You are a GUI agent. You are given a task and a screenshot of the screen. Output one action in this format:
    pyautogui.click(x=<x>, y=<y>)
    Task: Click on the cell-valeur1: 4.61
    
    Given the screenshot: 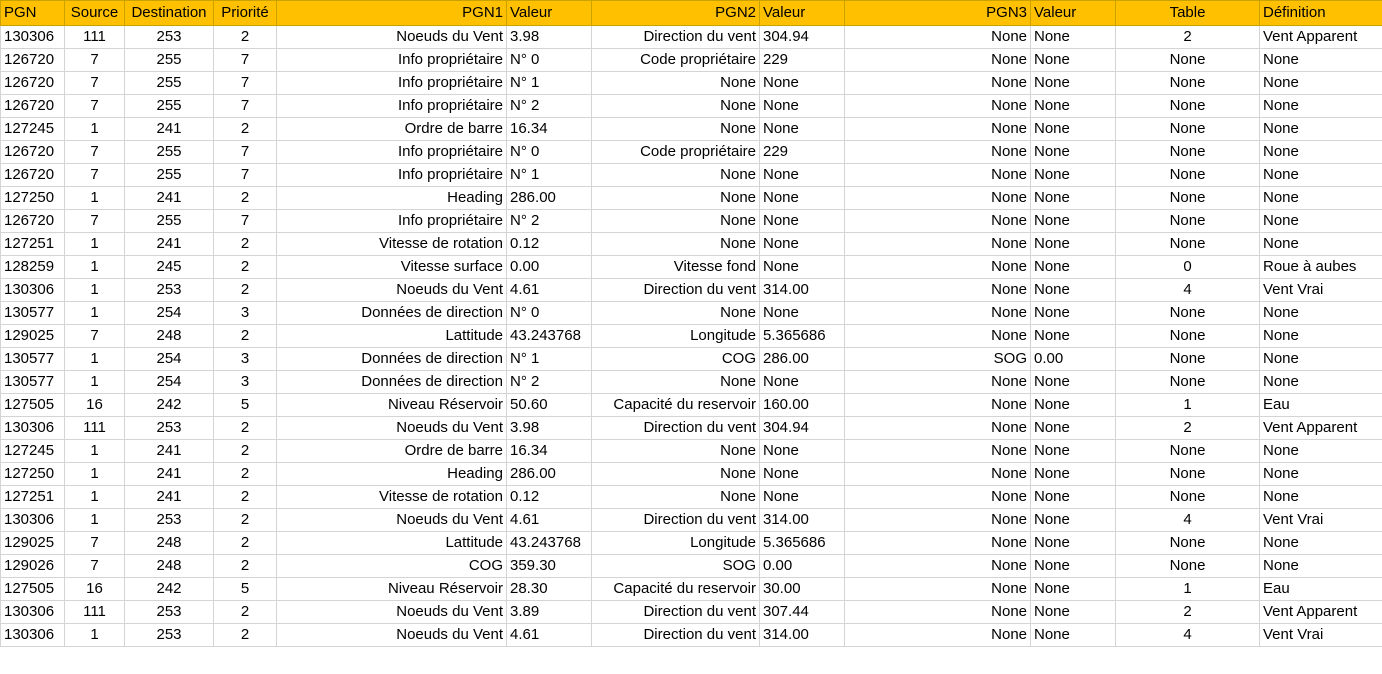 What is the action you would take?
    pyautogui.click(x=549, y=520)
    